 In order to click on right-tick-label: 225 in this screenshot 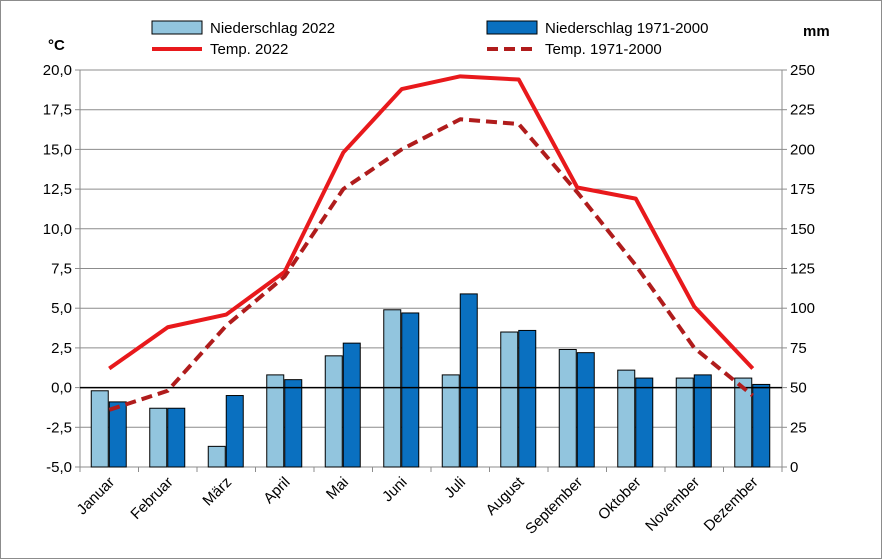, I will do `click(802, 110)`.